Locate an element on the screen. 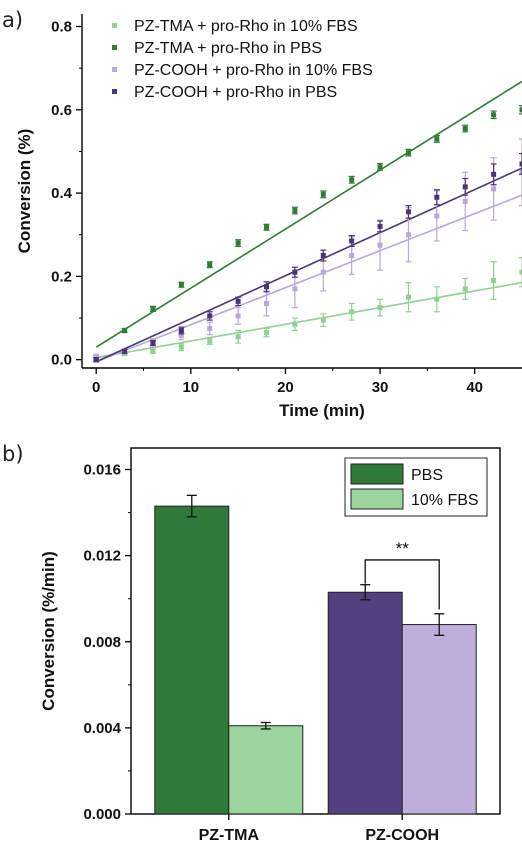 This screenshot has width=522, height=845. y-tick-label: 0.008 is located at coordinates (102, 642).